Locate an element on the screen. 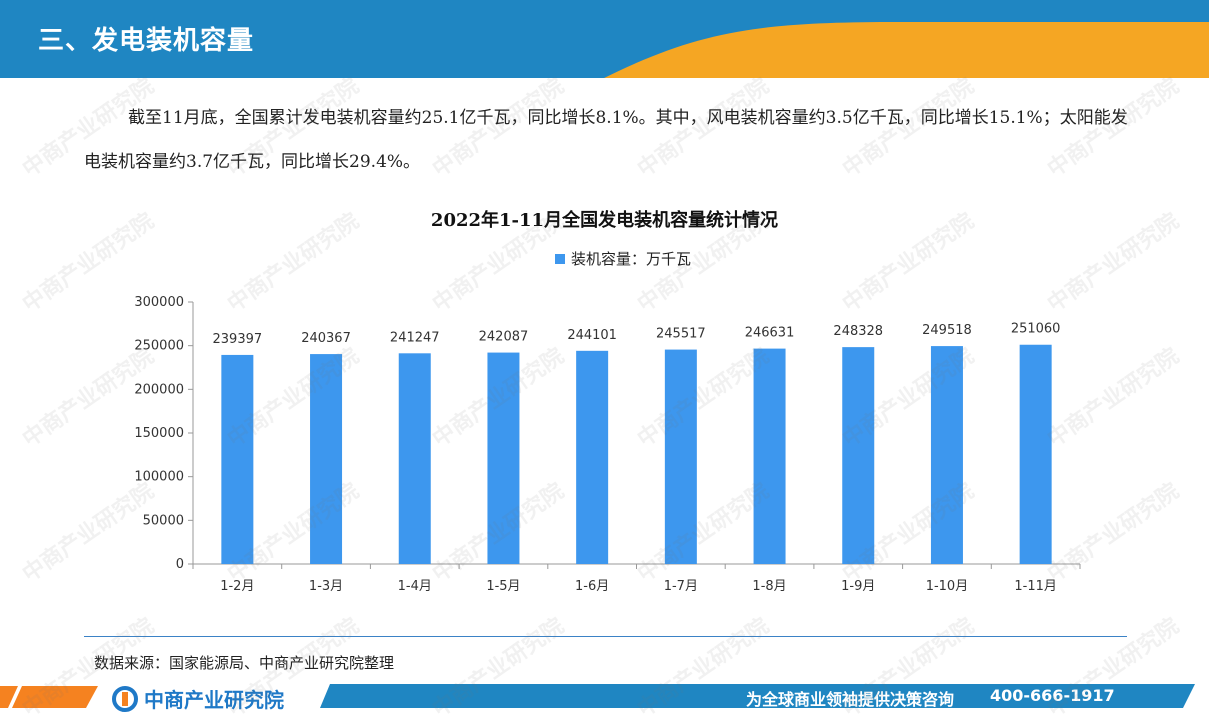 The height and width of the screenshot is (723, 1209). chart-title: 2022年1-11月全国发电装机容量统计情况 is located at coordinates (604, 220).